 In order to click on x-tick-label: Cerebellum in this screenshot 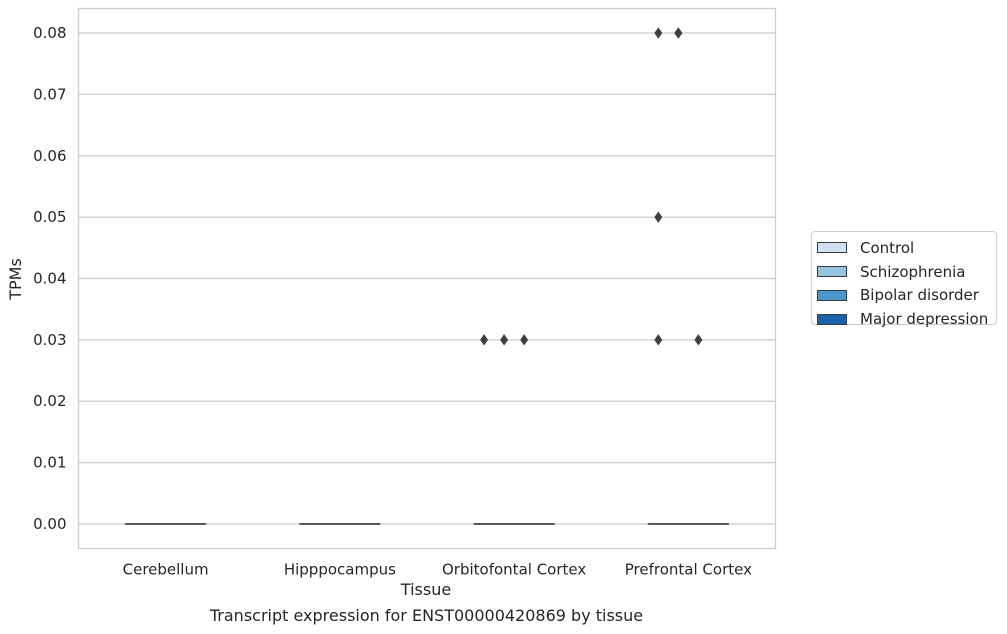, I will do `click(166, 570)`.